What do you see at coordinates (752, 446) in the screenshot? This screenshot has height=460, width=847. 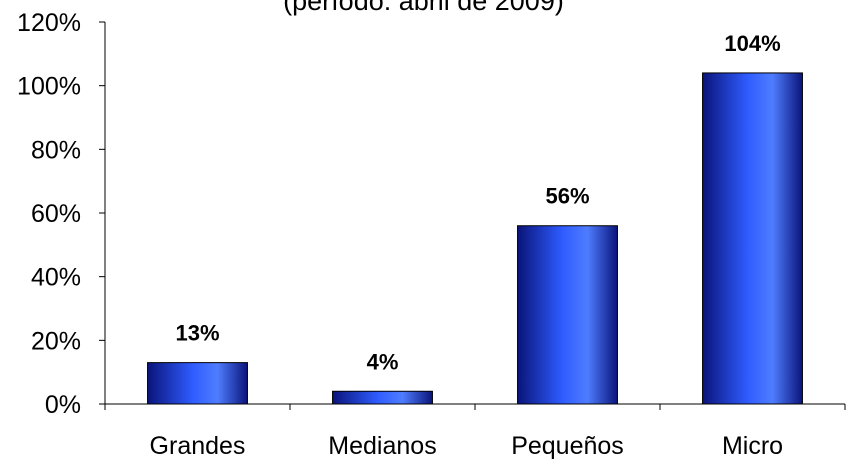 I see `x-tick-label: Micro` at bounding box center [752, 446].